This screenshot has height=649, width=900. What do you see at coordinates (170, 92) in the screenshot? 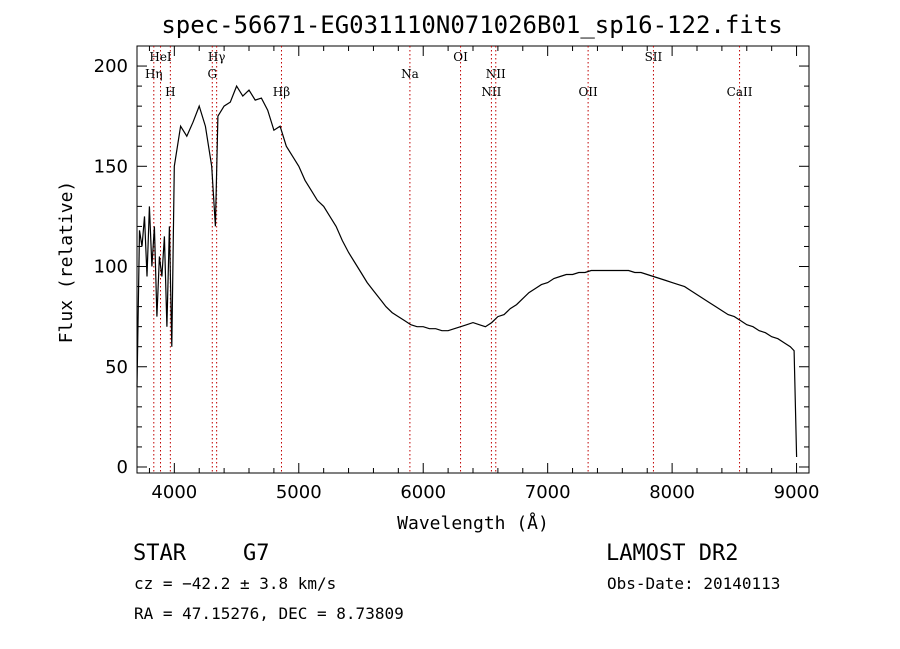
I see `marker-label-2: H` at bounding box center [170, 92].